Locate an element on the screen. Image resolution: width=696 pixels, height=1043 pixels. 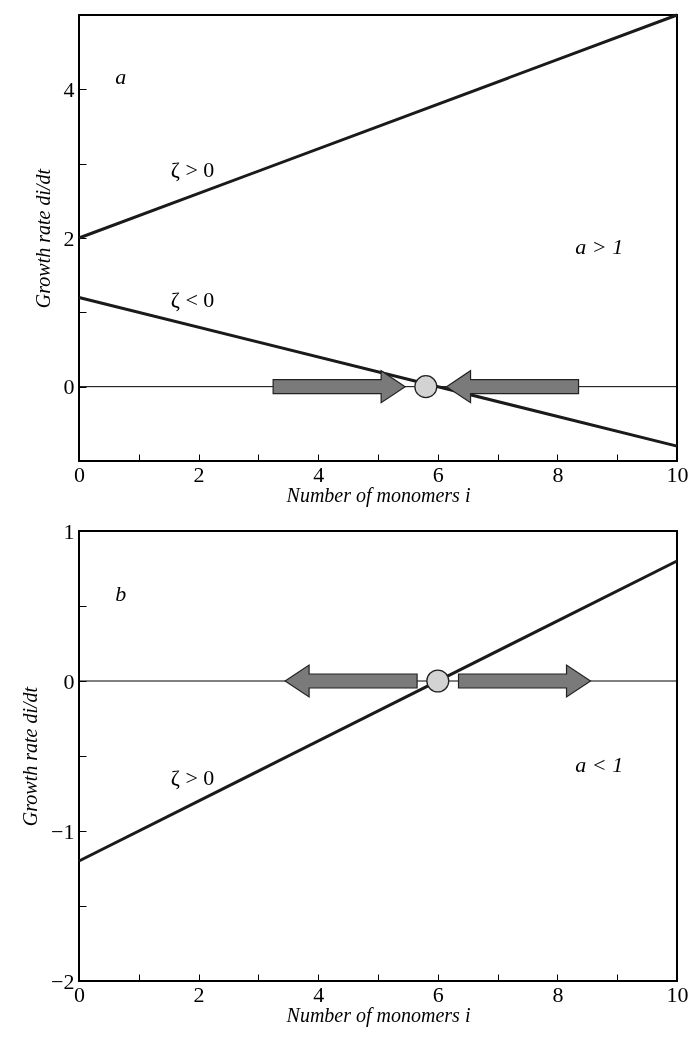
y-tick-label: 4 is located at coordinates (69, 89).